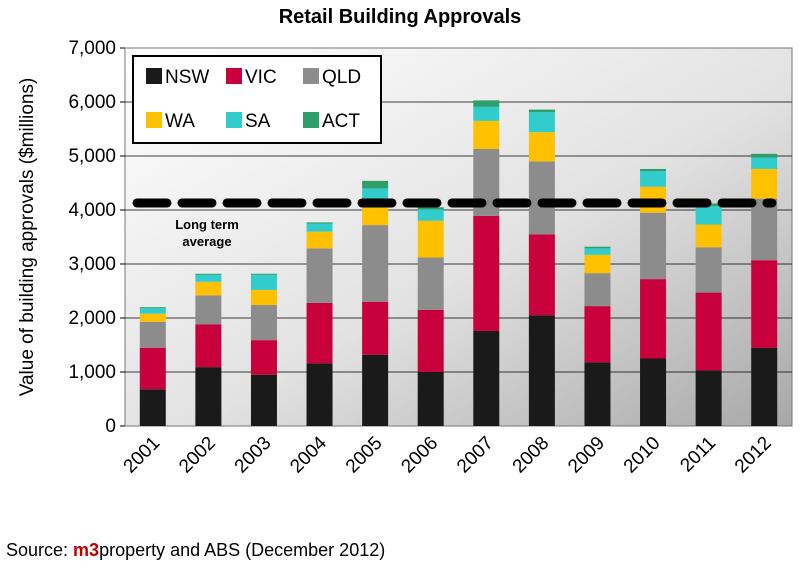  I want to click on x-tick-label: 2003, so click(253, 455).